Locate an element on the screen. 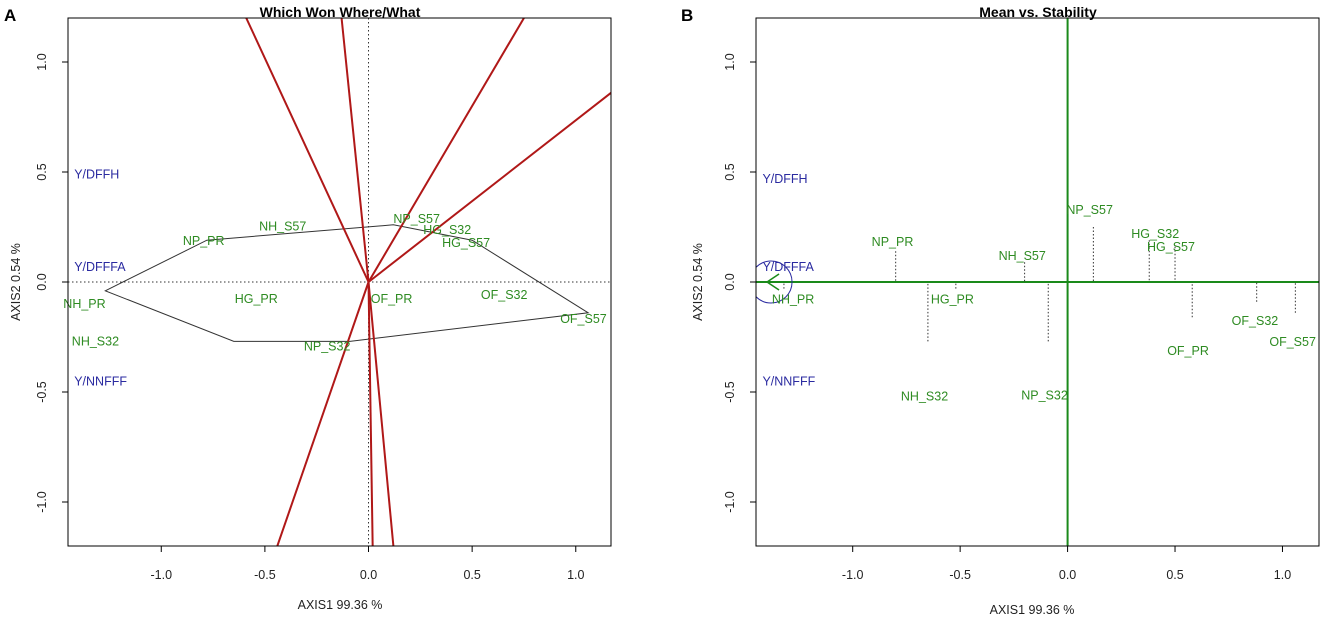  panel-letter-b: B is located at coordinates (687, 15).